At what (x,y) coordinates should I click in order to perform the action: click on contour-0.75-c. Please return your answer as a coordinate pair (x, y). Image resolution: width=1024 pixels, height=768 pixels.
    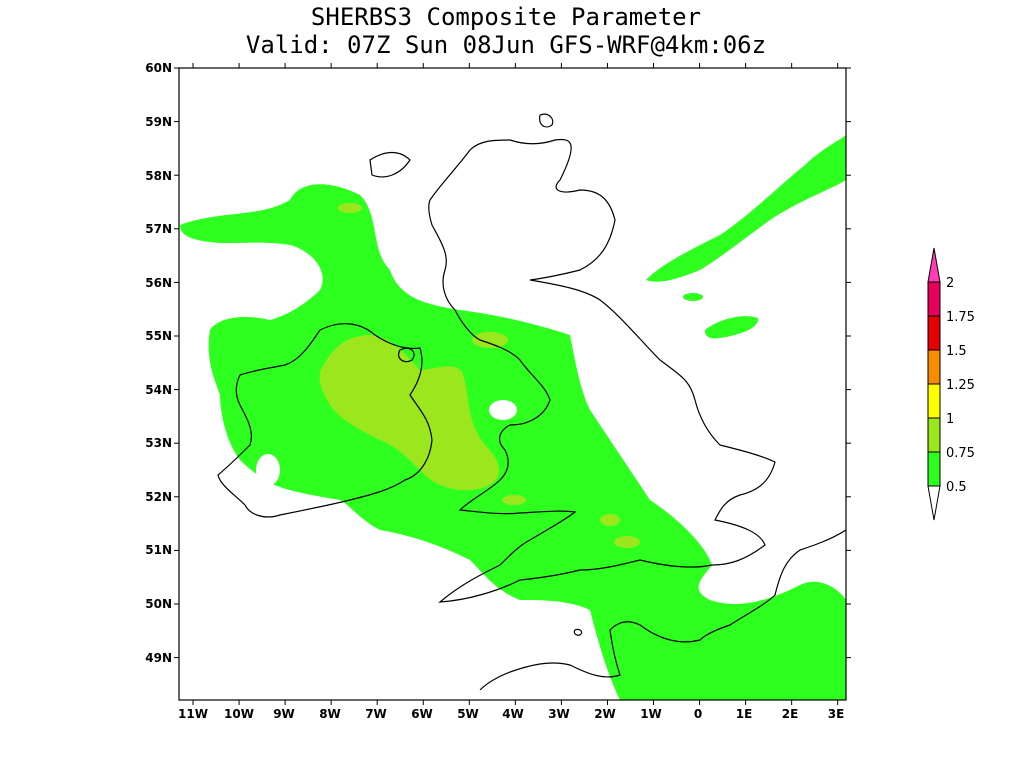
    Looking at the image, I should click on (490, 340).